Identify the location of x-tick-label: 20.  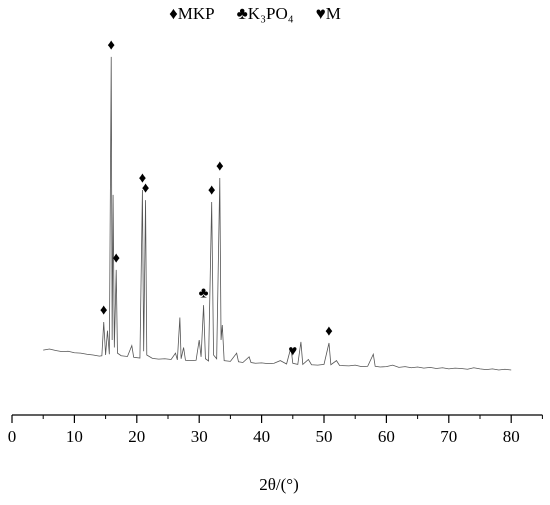
(136, 436).